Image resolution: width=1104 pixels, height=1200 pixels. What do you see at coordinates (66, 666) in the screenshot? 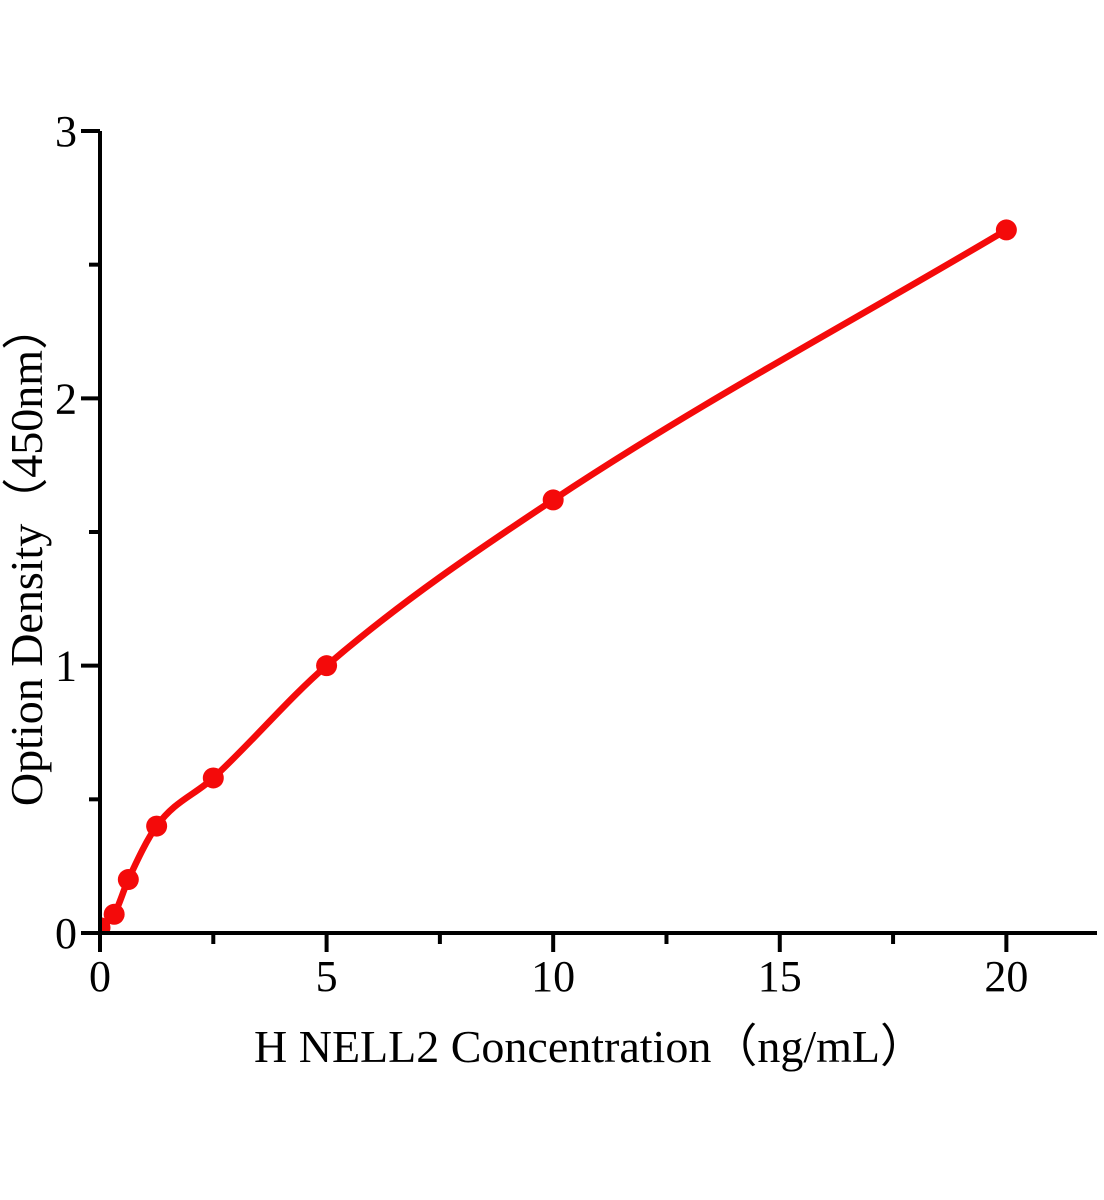
I see `y-tick-label: 1` at bounding box center [66, 666].